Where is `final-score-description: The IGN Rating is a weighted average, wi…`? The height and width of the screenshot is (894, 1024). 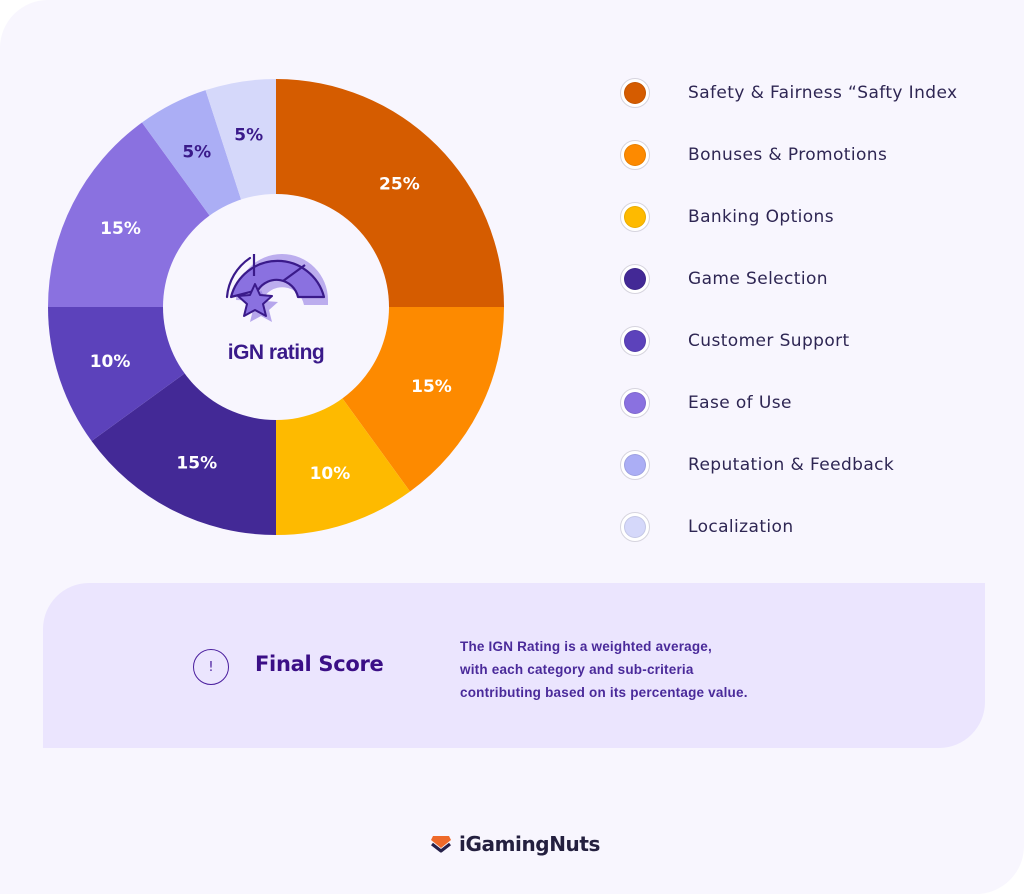 final-score-description: The IGN Rating is a weighted average, wi… is located at coordinates (670, 669).